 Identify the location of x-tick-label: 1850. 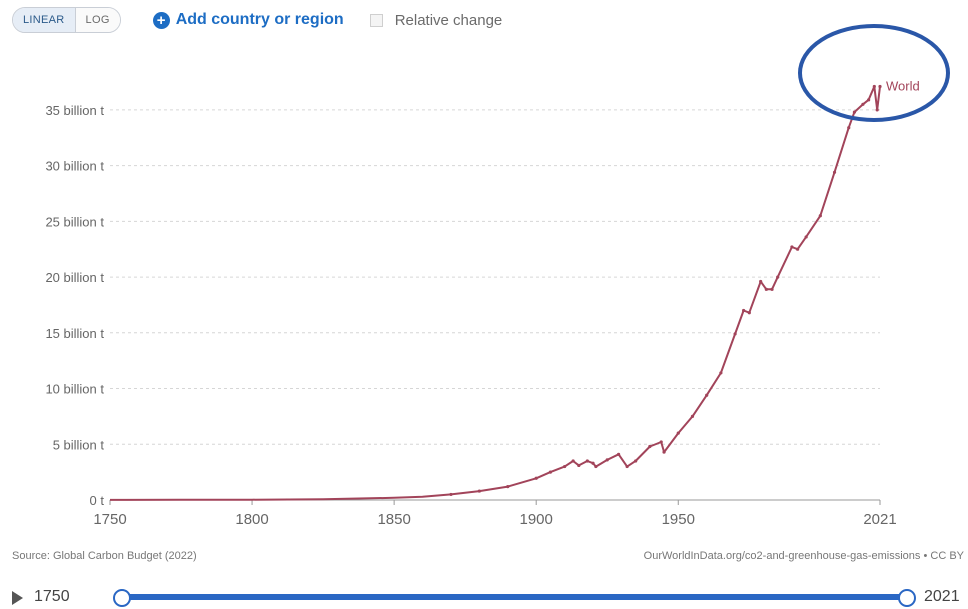
(393, 519).